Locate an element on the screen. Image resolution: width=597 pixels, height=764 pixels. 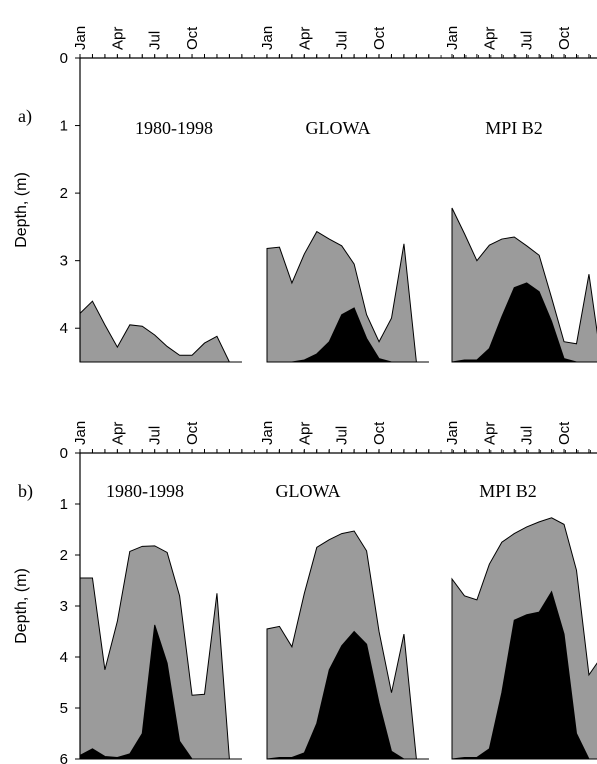
panel-label: b) is located at coordinates (25, 491).